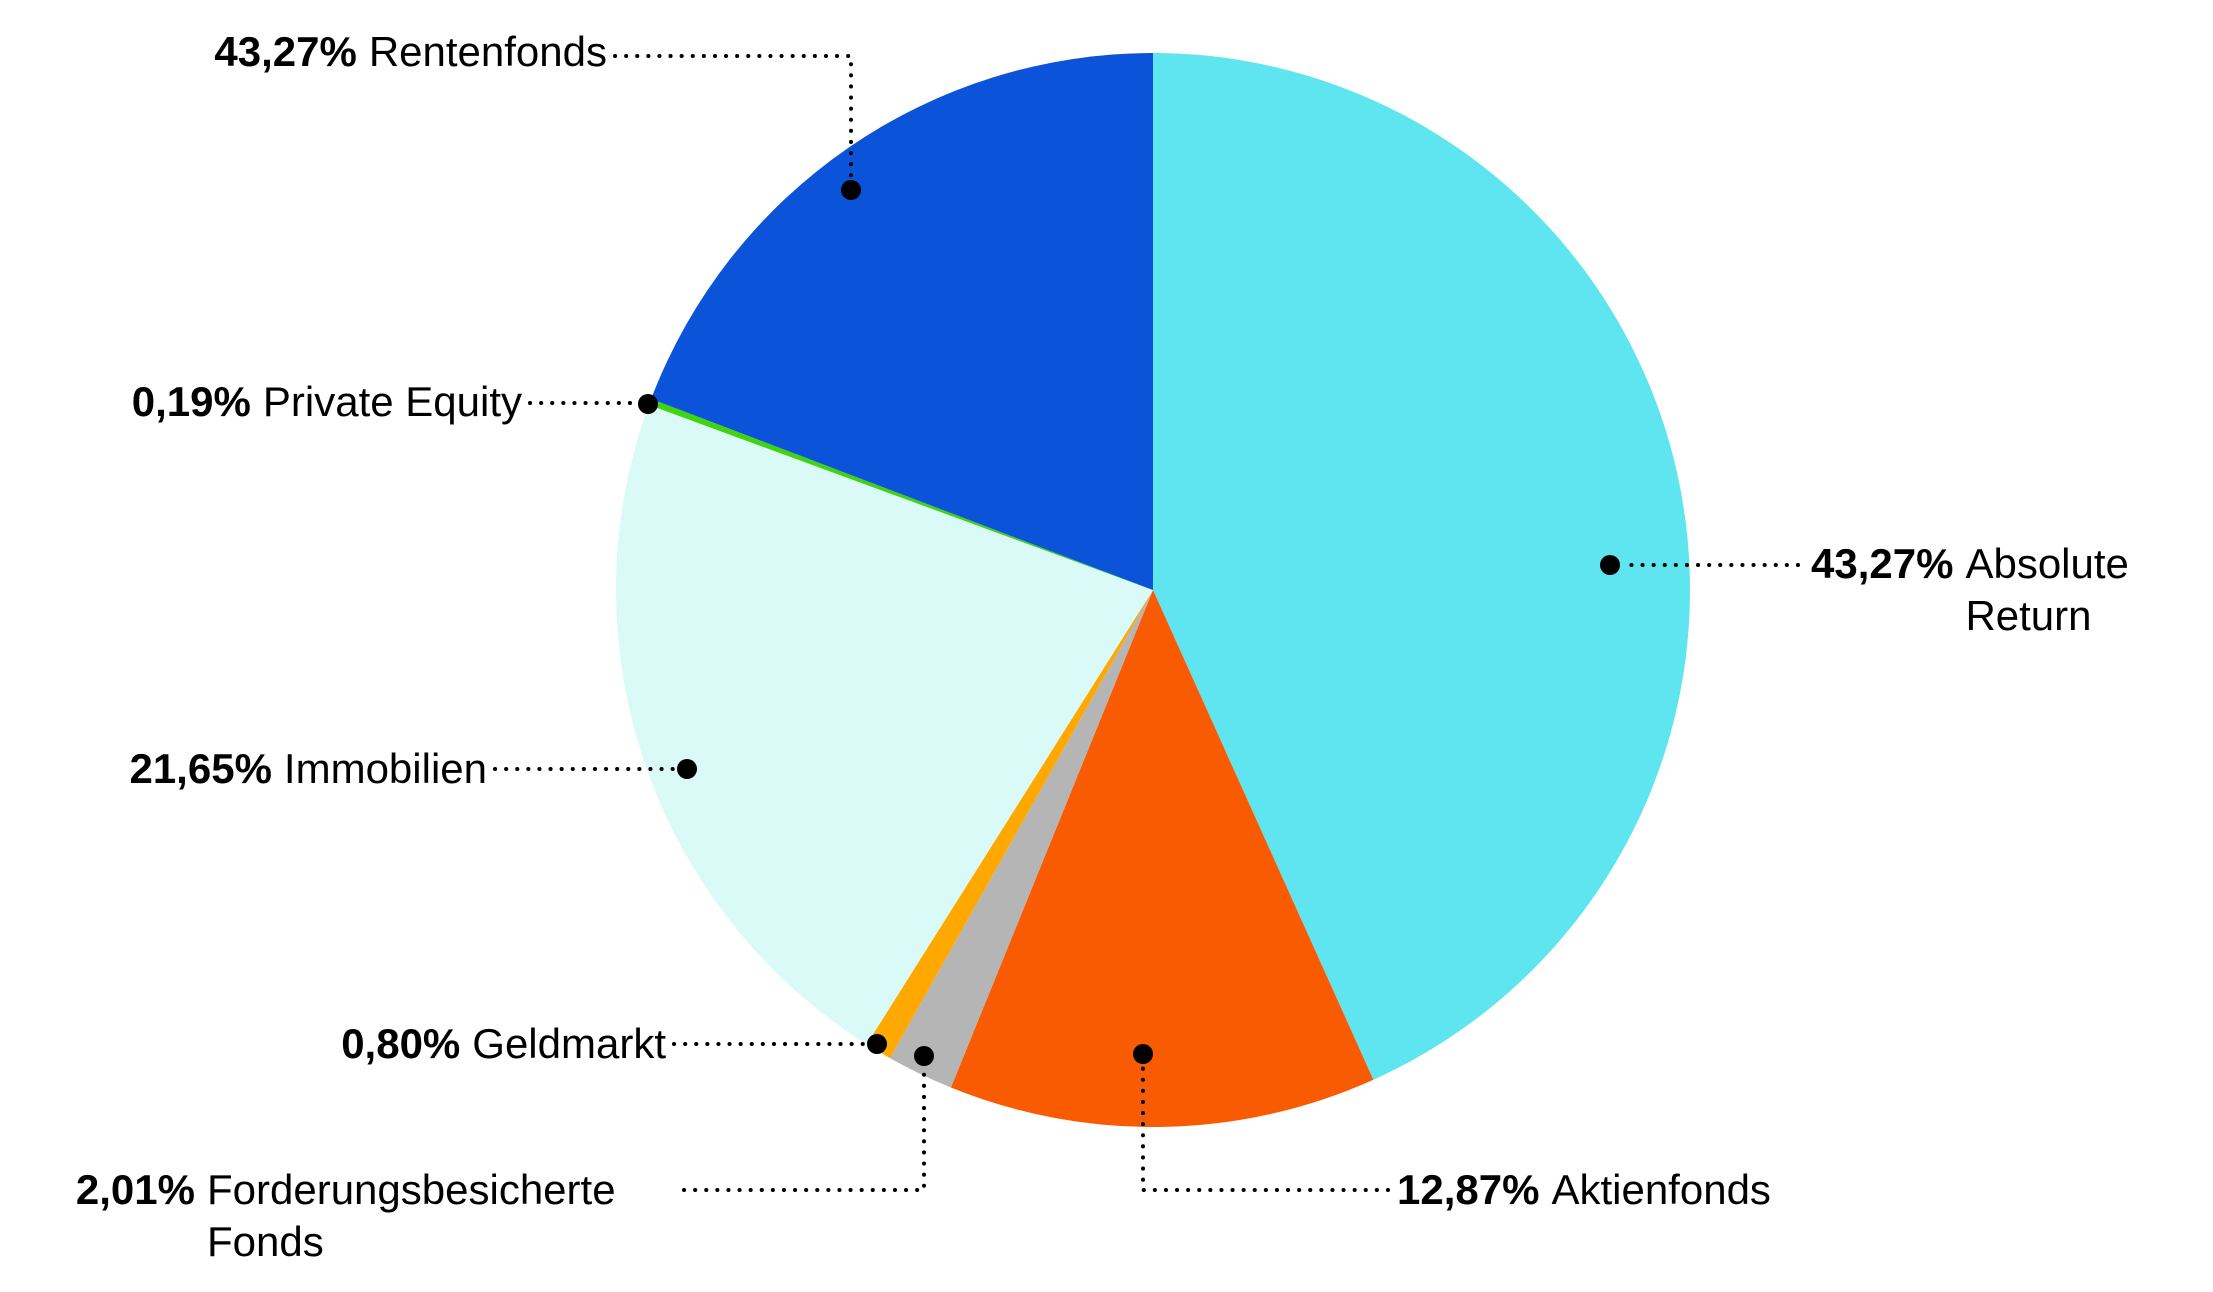 This screenshot has height=1292, width=2213. I want to click on pie-slice-private-equity, so click(900, 494).